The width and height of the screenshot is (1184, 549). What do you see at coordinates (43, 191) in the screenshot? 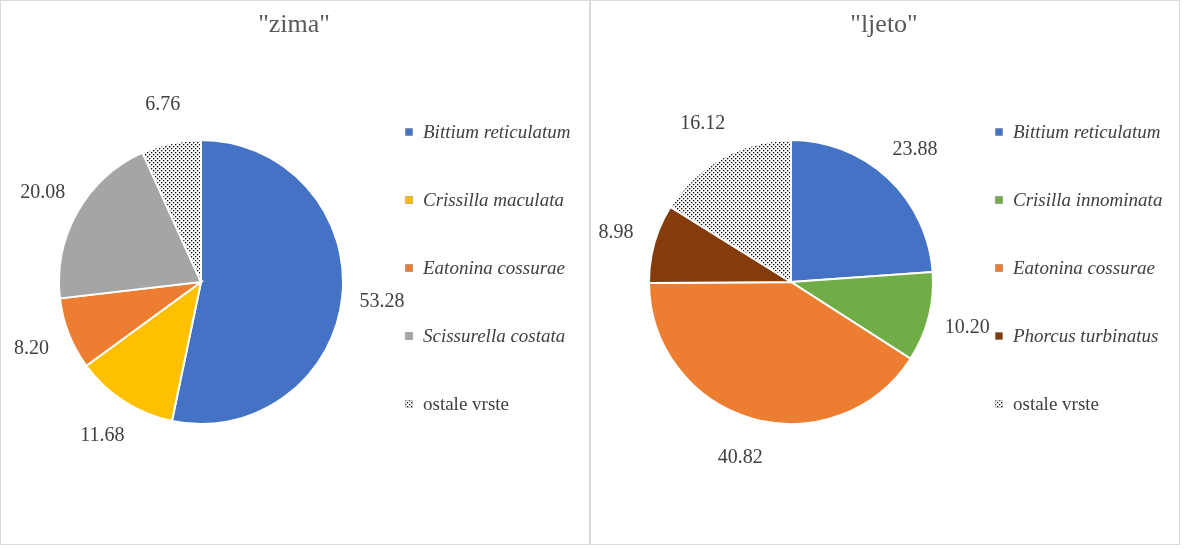
I see `data-label: 20.08` at bounding box center [43, 191].